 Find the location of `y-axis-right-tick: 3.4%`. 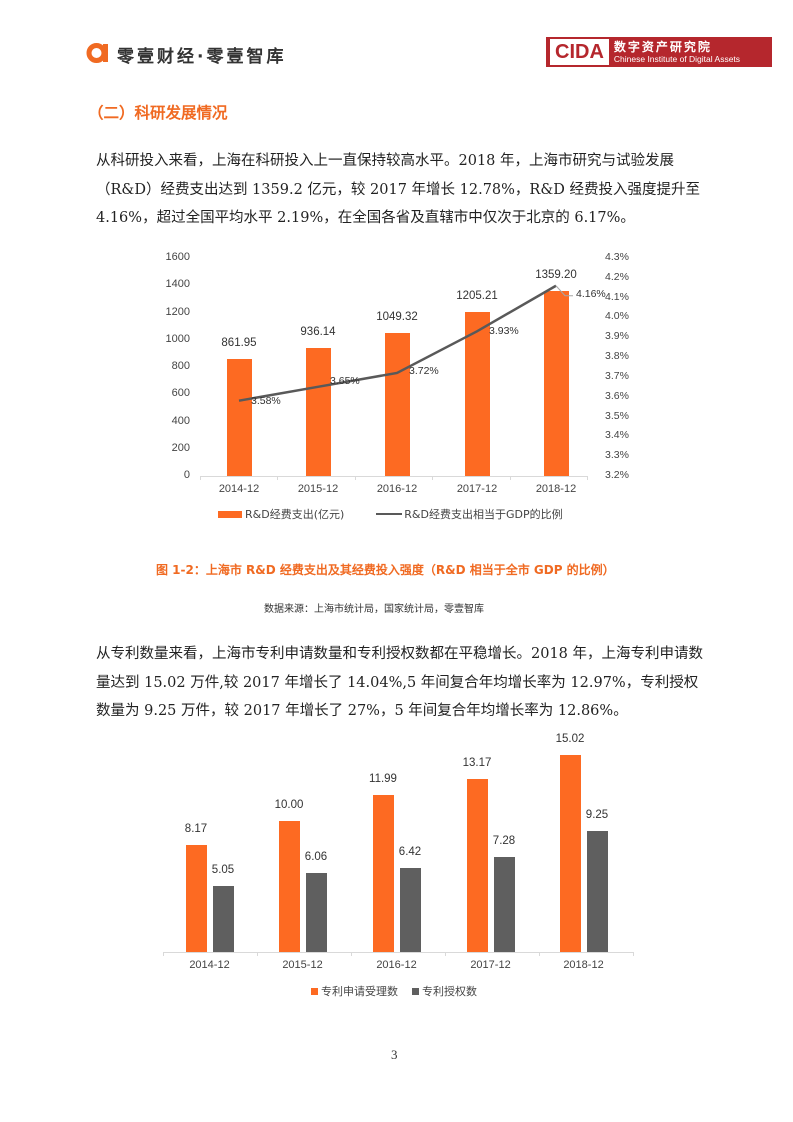

y-axis-right-tick: 3.4% is located at coordinates (617, 435).